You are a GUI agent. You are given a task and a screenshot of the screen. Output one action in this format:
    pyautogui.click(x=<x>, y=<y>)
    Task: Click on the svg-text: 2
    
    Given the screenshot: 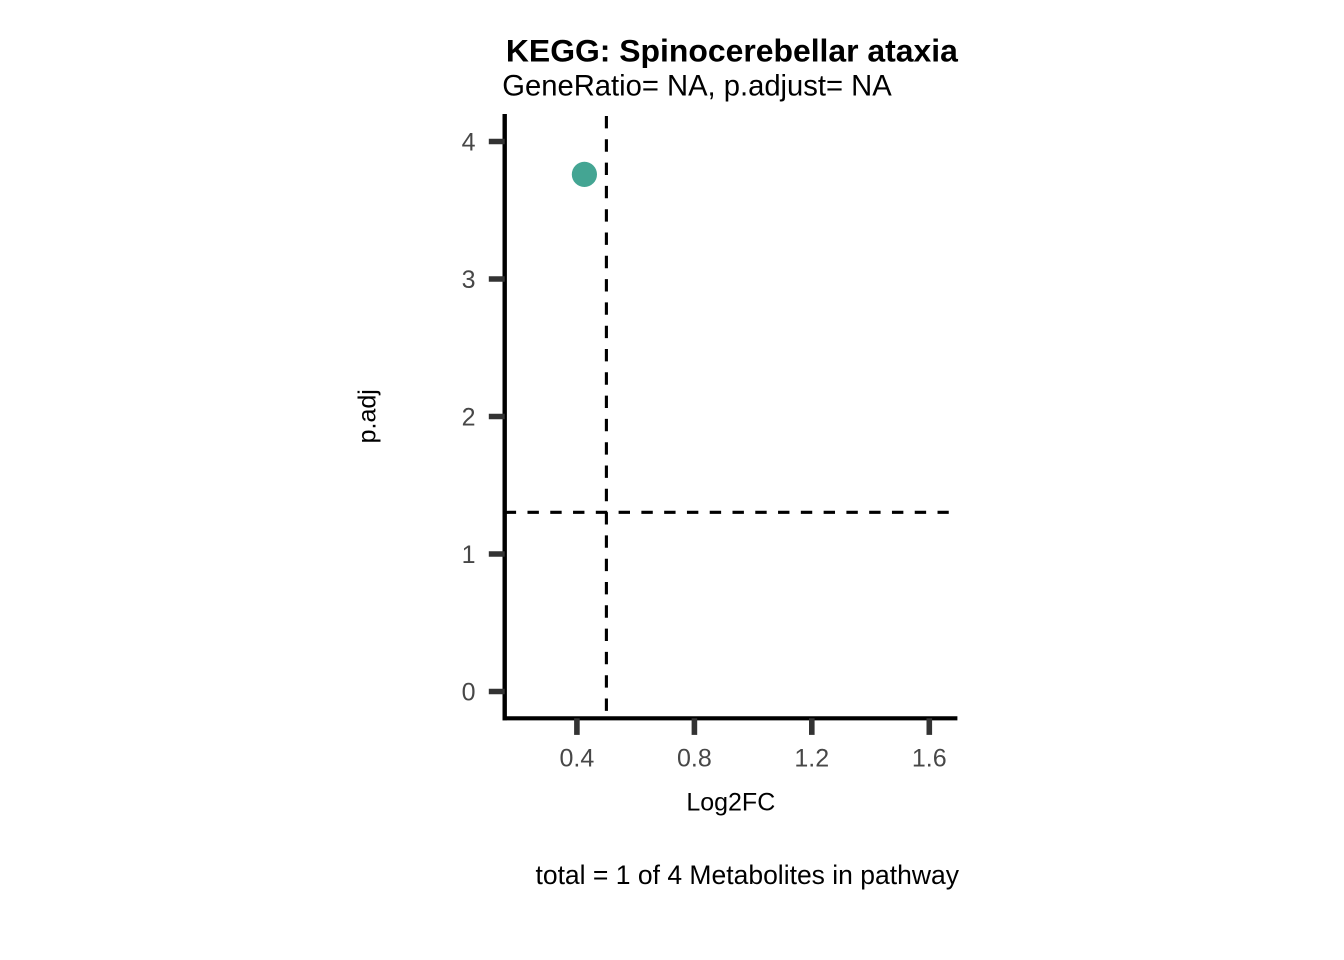 What is the action you would take?
    pyautogui.click(x=469, y=417)
    